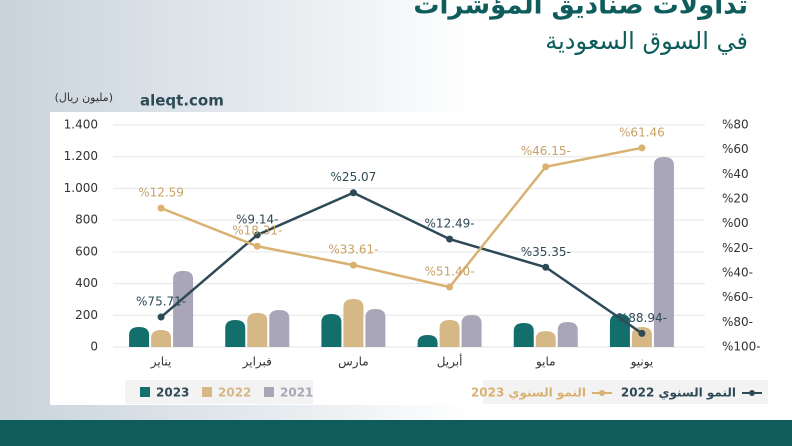 The width and height of the screenshot is (792, 446). Describe the element at coordinates (642, 318) in the screenshot. I see `data-label: %88.94-` at that location.